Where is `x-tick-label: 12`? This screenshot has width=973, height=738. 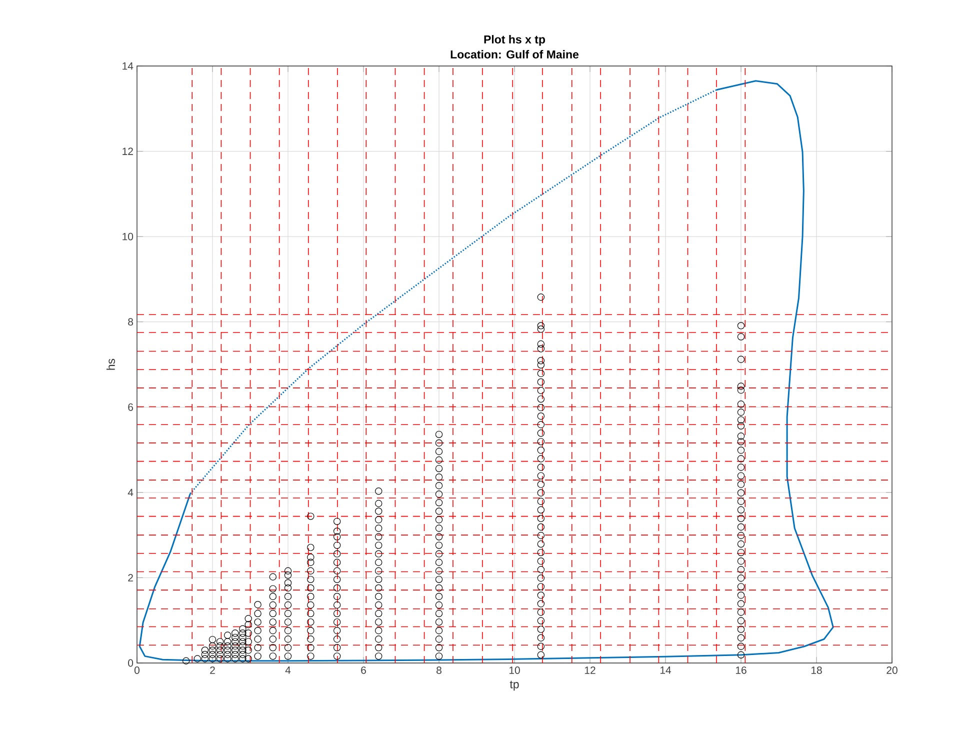
x-tick-label: 12 is located at coordinates (590, 670).